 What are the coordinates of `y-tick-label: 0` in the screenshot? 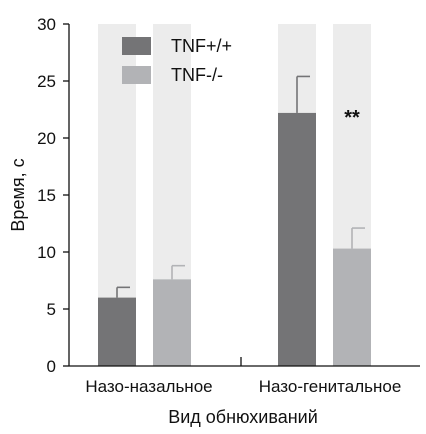 It's located at (51, 366).